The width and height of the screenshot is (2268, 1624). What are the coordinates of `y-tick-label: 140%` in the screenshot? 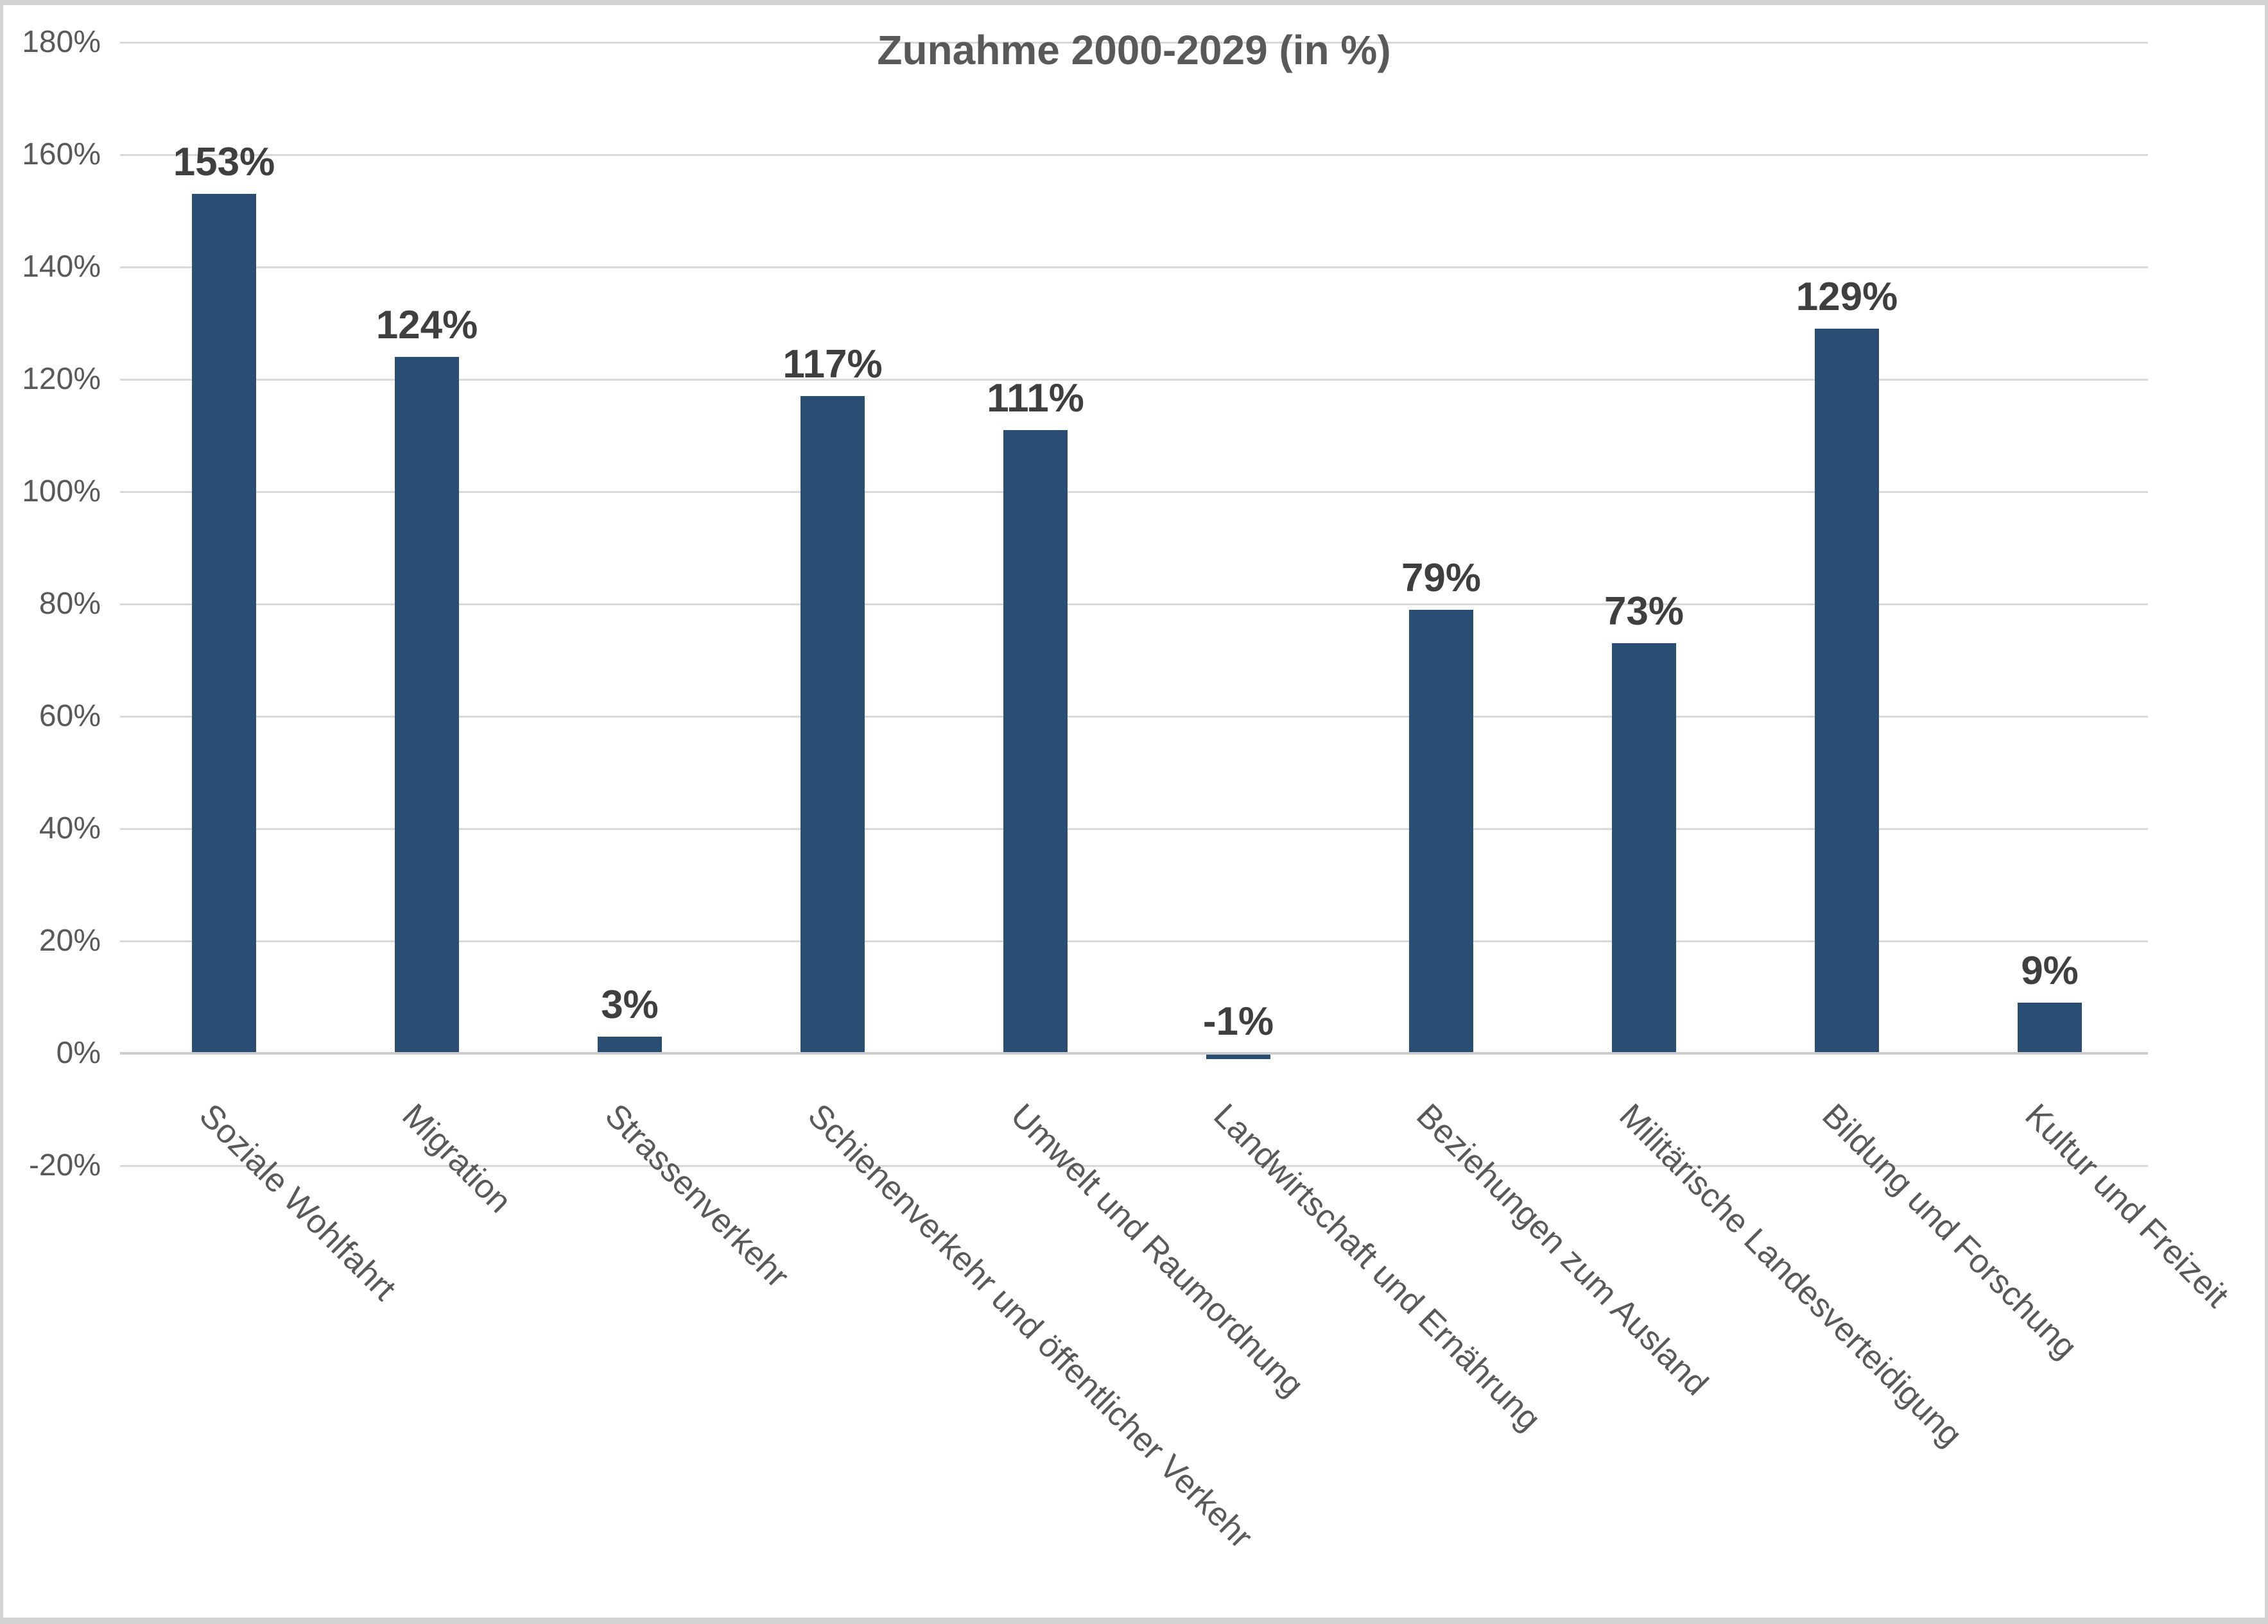 It's located at (61, 267).